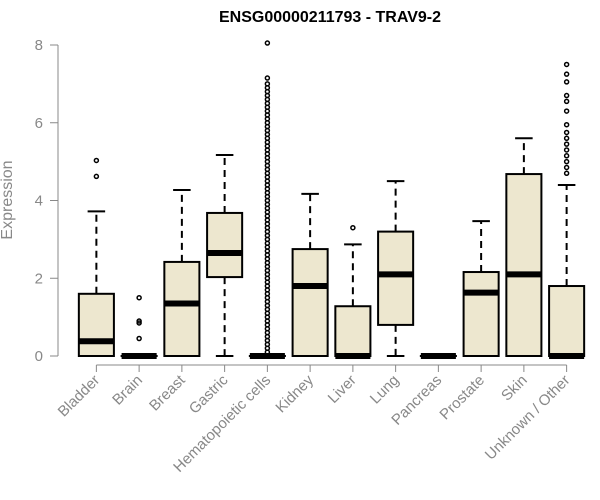 The width and height of the screenshot is (600, 500). I want to click on x-tick-label: Breast, so click(167, 392).